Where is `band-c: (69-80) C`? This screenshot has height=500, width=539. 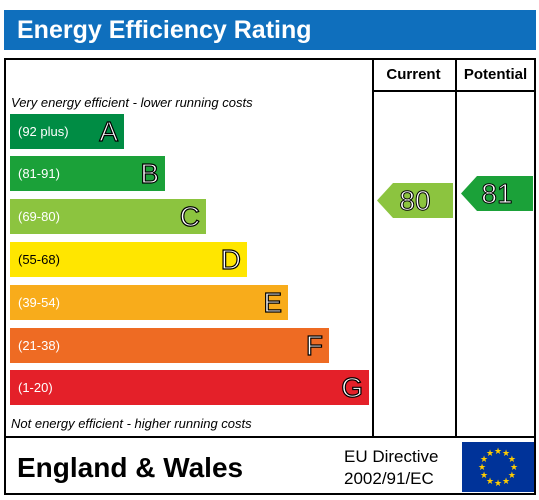
band-c: (69-80) C is located at coordinates (108, 216).